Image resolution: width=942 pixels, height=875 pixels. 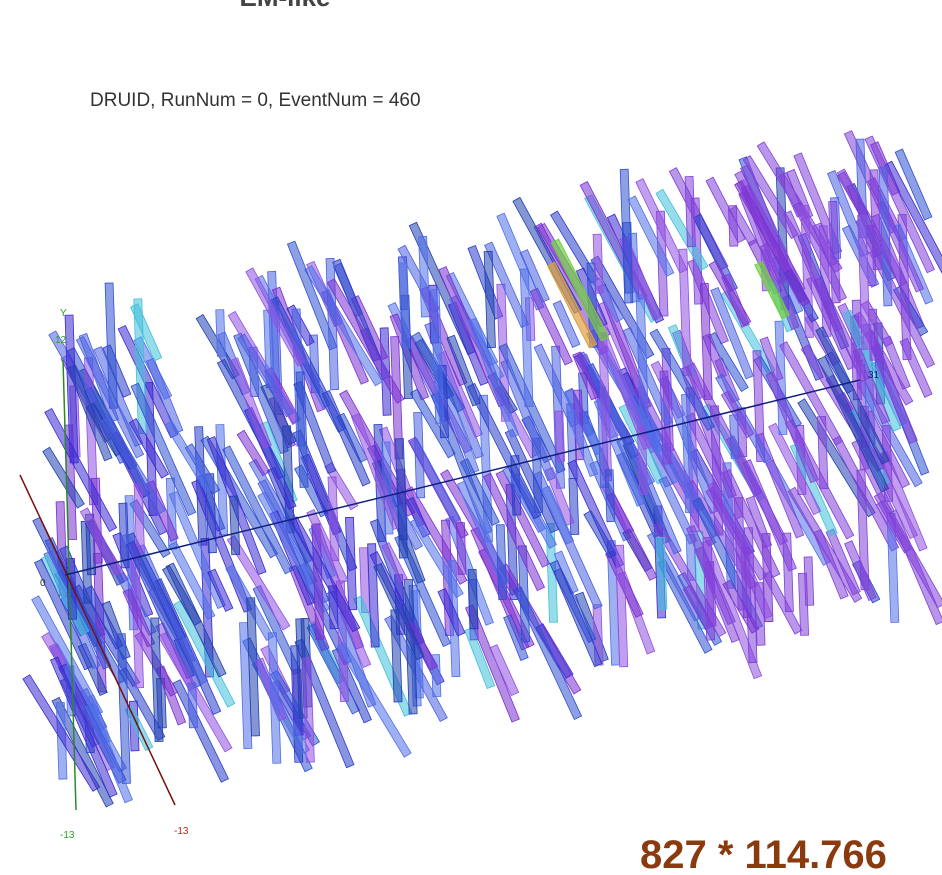 What do you see at coordinates (43, 583) in the screenshot?
I see `origin: 0` at bounding box center [43, 583].